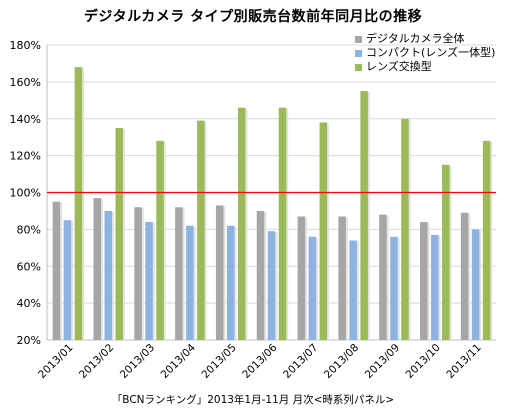 The image size is (506, 412). I want to click on legend-item-compact: コンパクト(レンズ一体型), so click(425, 53).